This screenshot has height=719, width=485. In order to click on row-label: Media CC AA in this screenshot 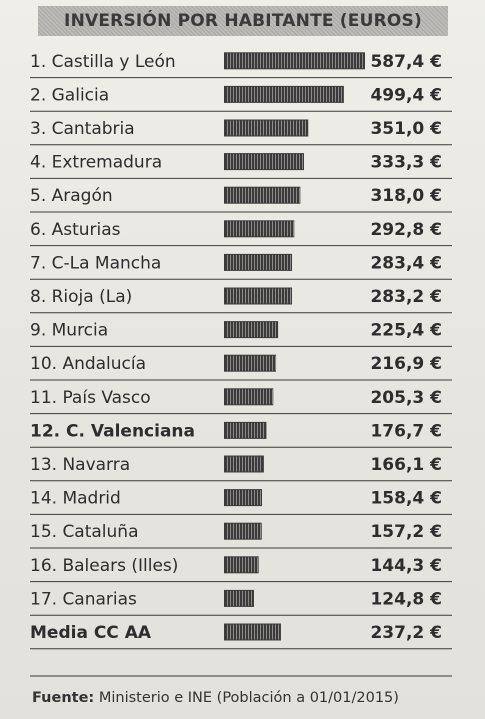, I will do `click(91, 633)`.